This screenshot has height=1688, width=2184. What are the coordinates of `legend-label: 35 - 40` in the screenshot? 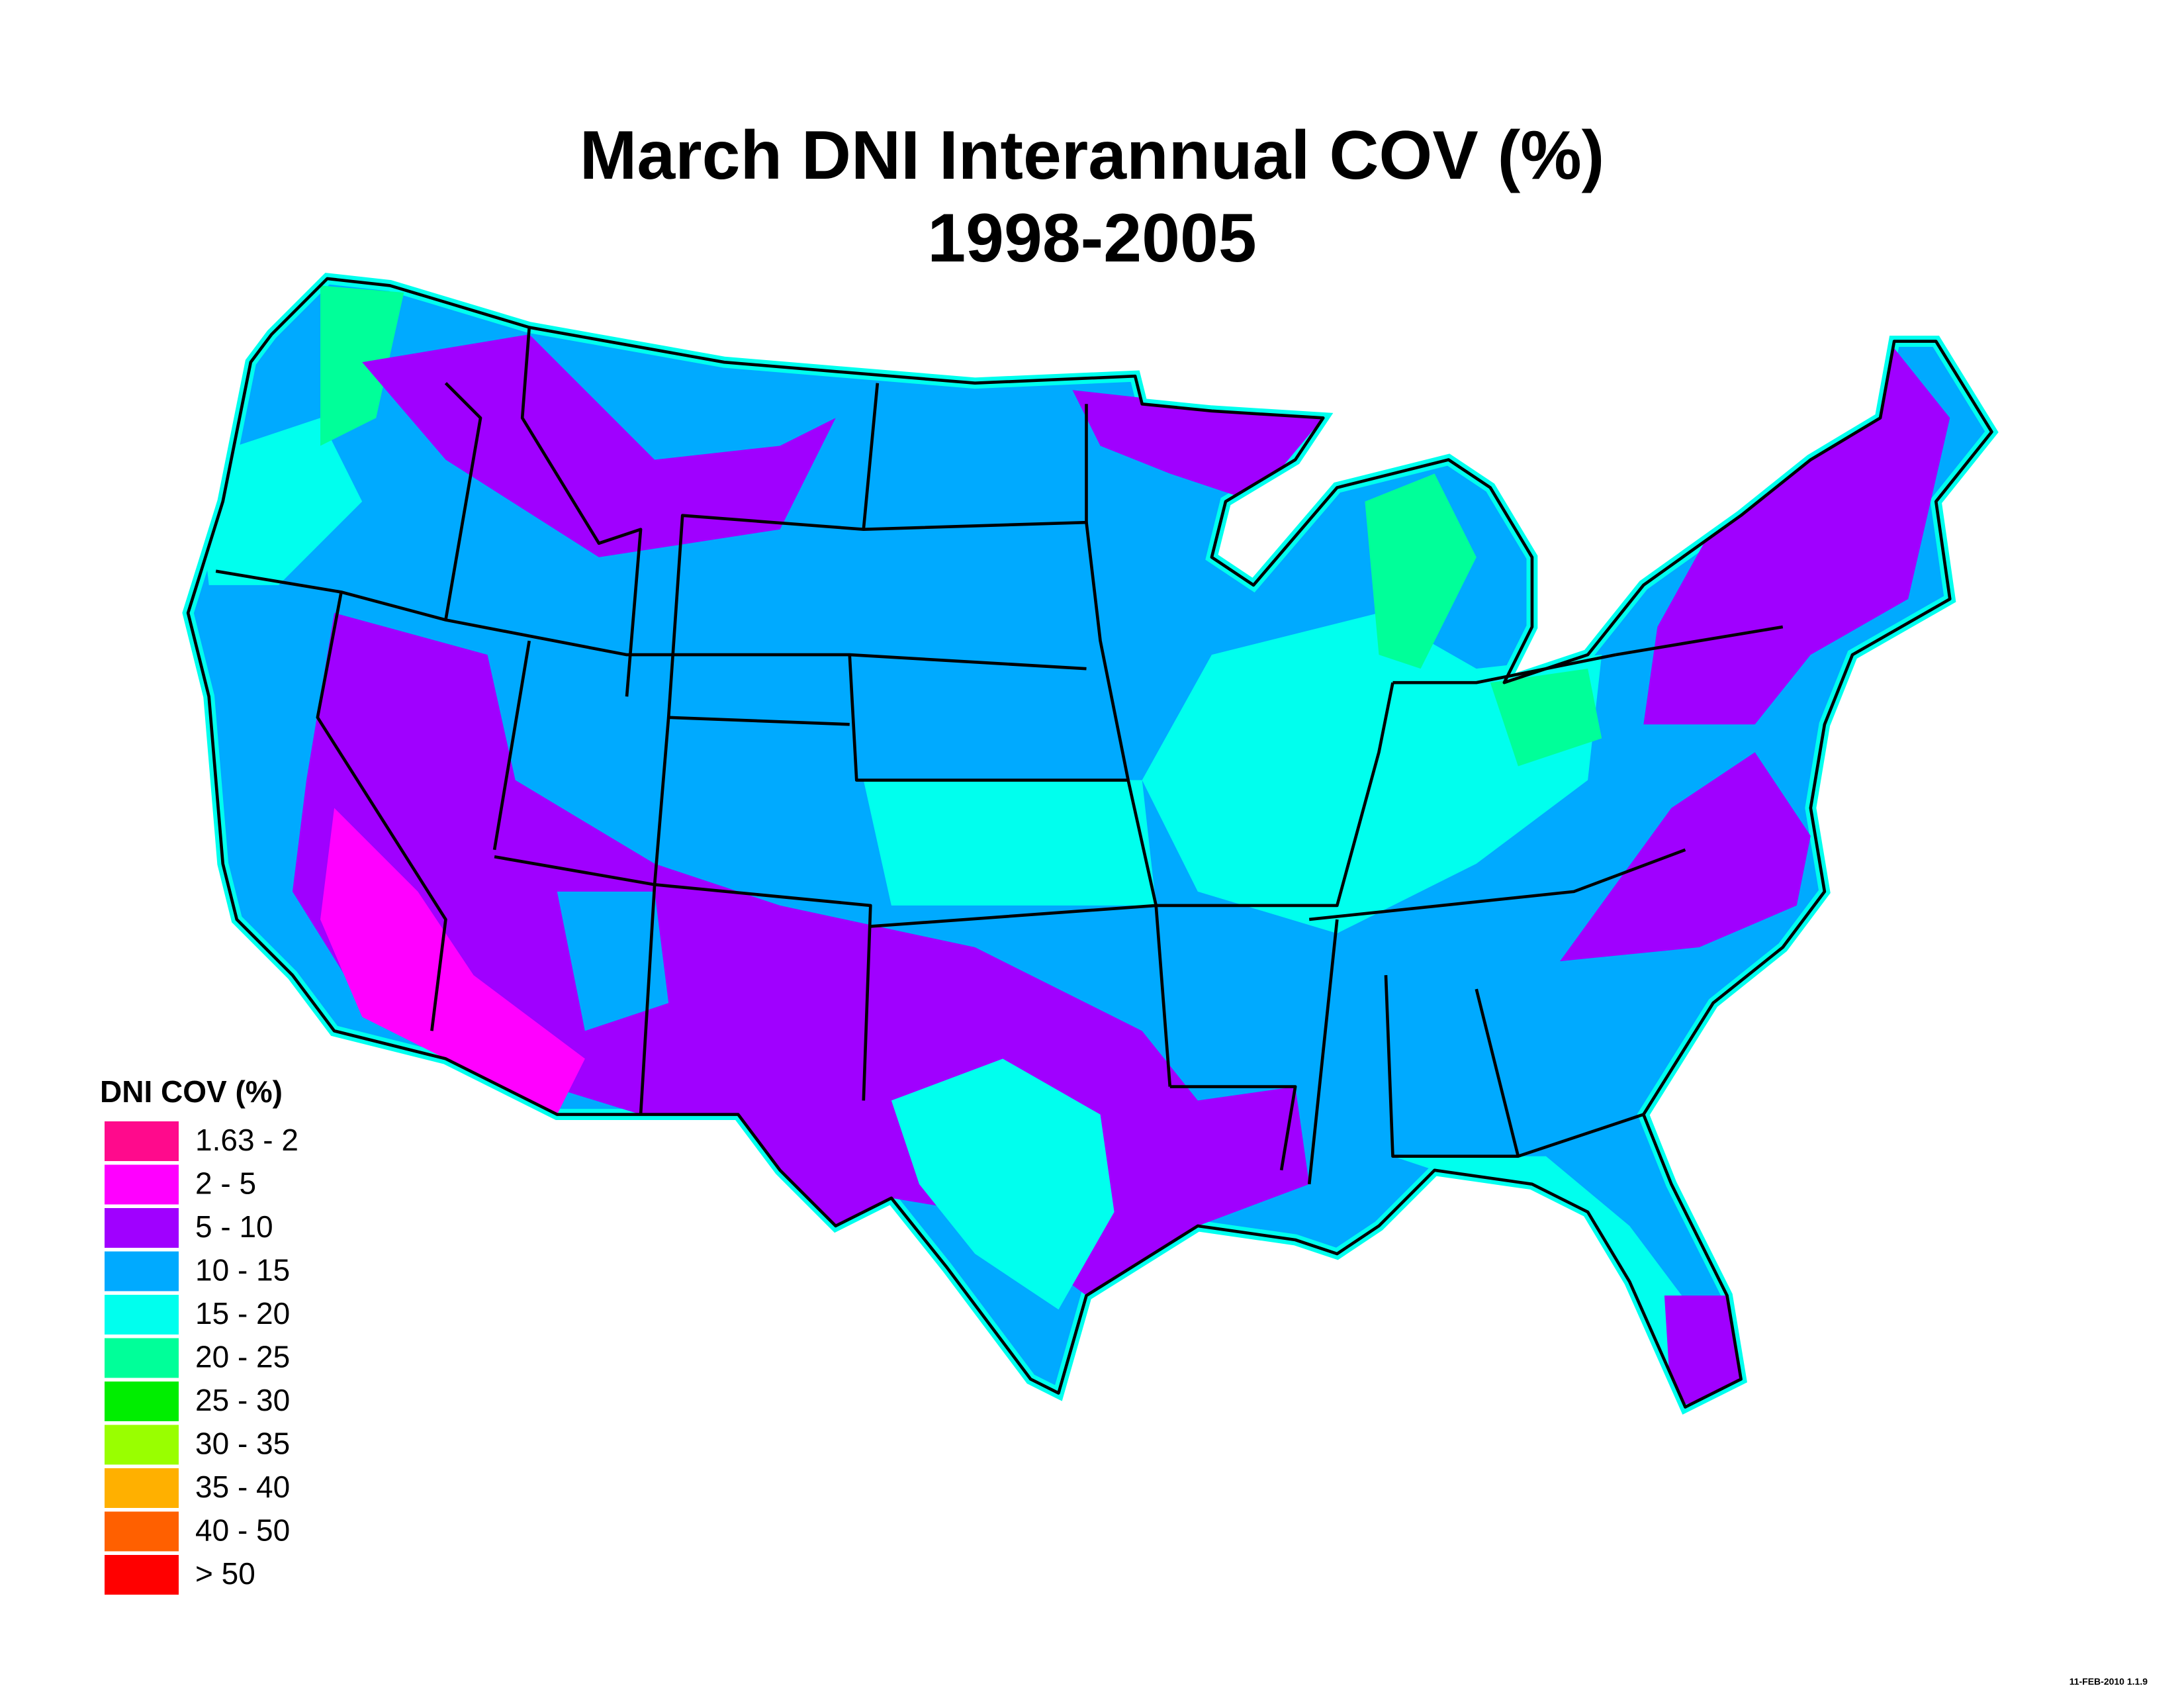 It's located at (242, 1487).